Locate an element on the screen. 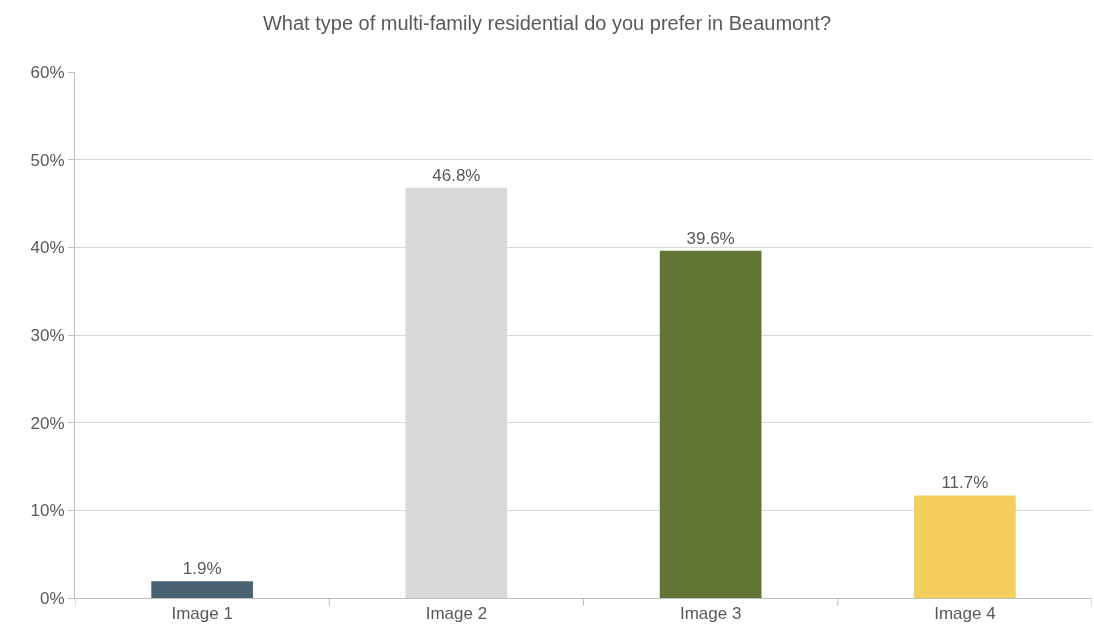 Image resolution: width=1094 pixels, height=639 pixels. y-tick-label: 30% is located at coordinates (47, 335).